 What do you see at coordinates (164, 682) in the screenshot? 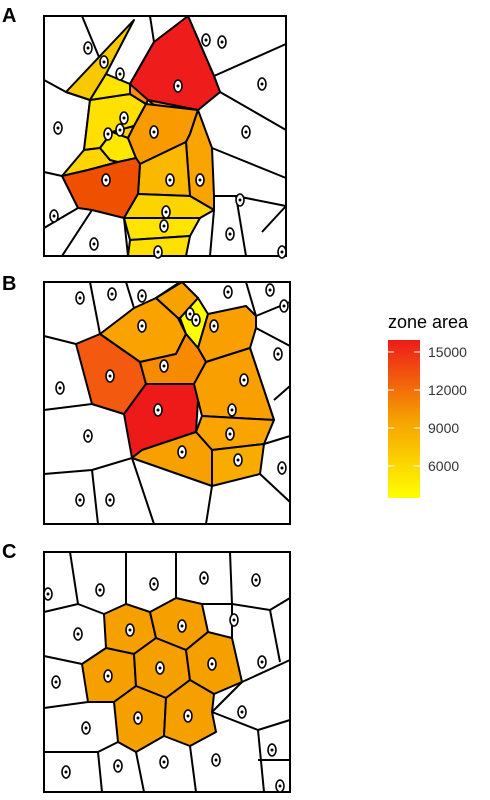
I see `panel-c-markers` at bounding box center [164, 682].